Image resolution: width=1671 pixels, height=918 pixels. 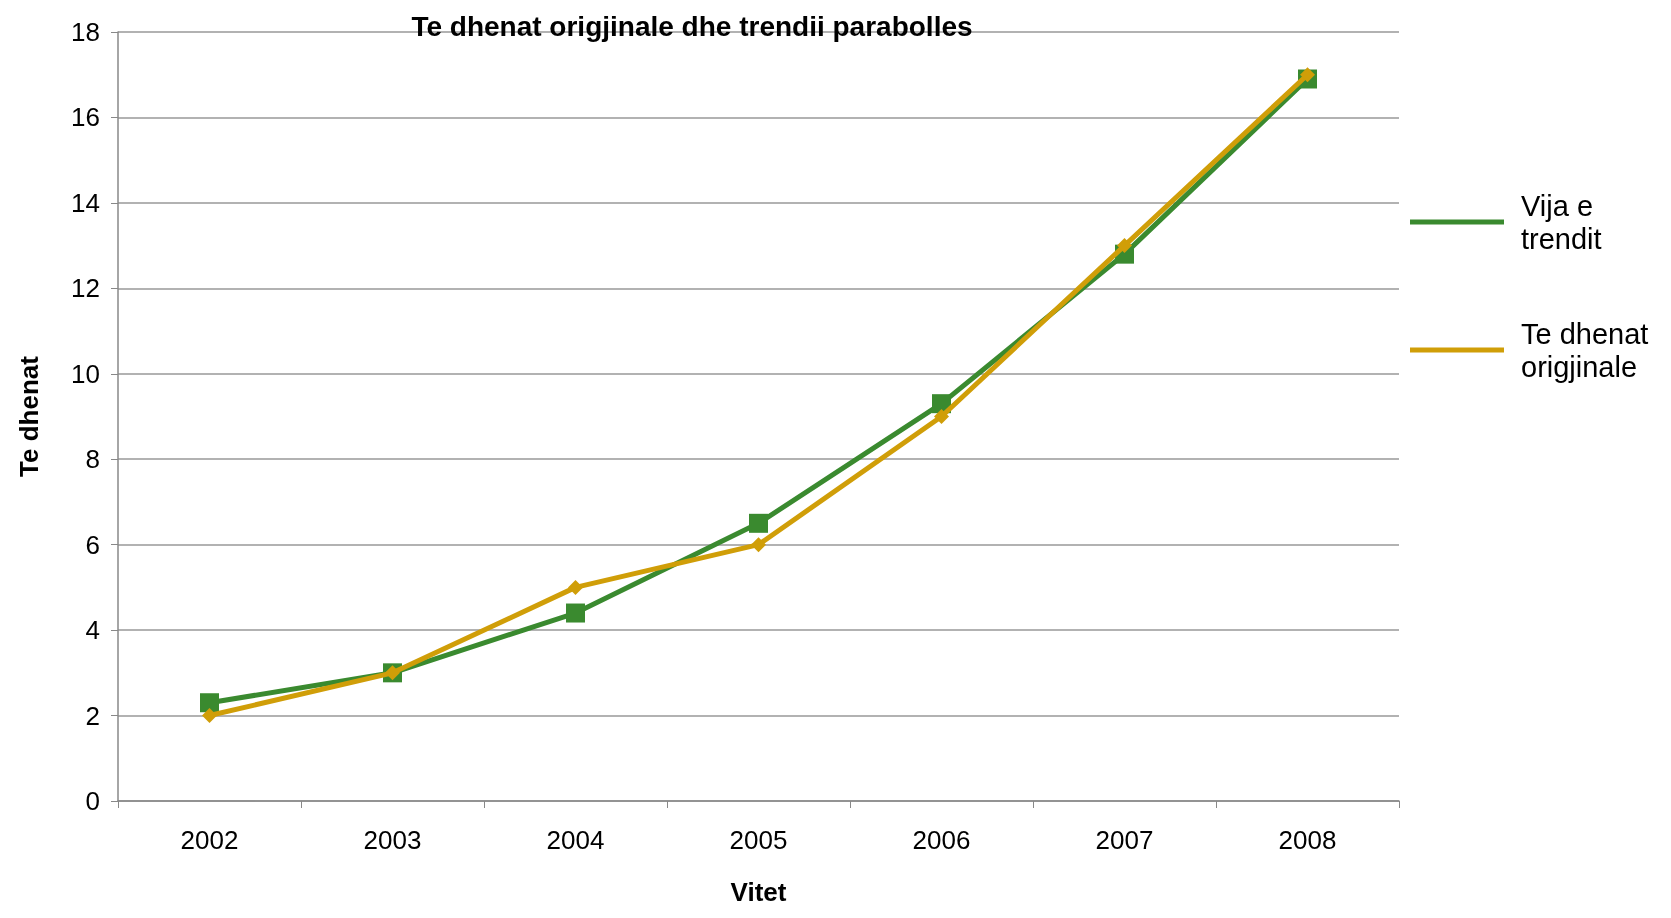 I want to click on x-tick-label: 2008, so click(x=1307, y=840).